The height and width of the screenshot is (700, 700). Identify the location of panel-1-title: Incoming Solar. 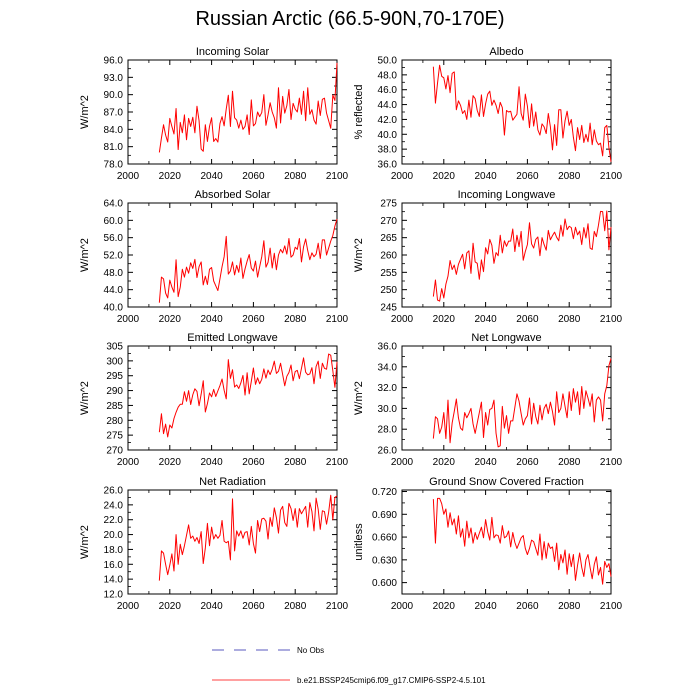
(233, 52).